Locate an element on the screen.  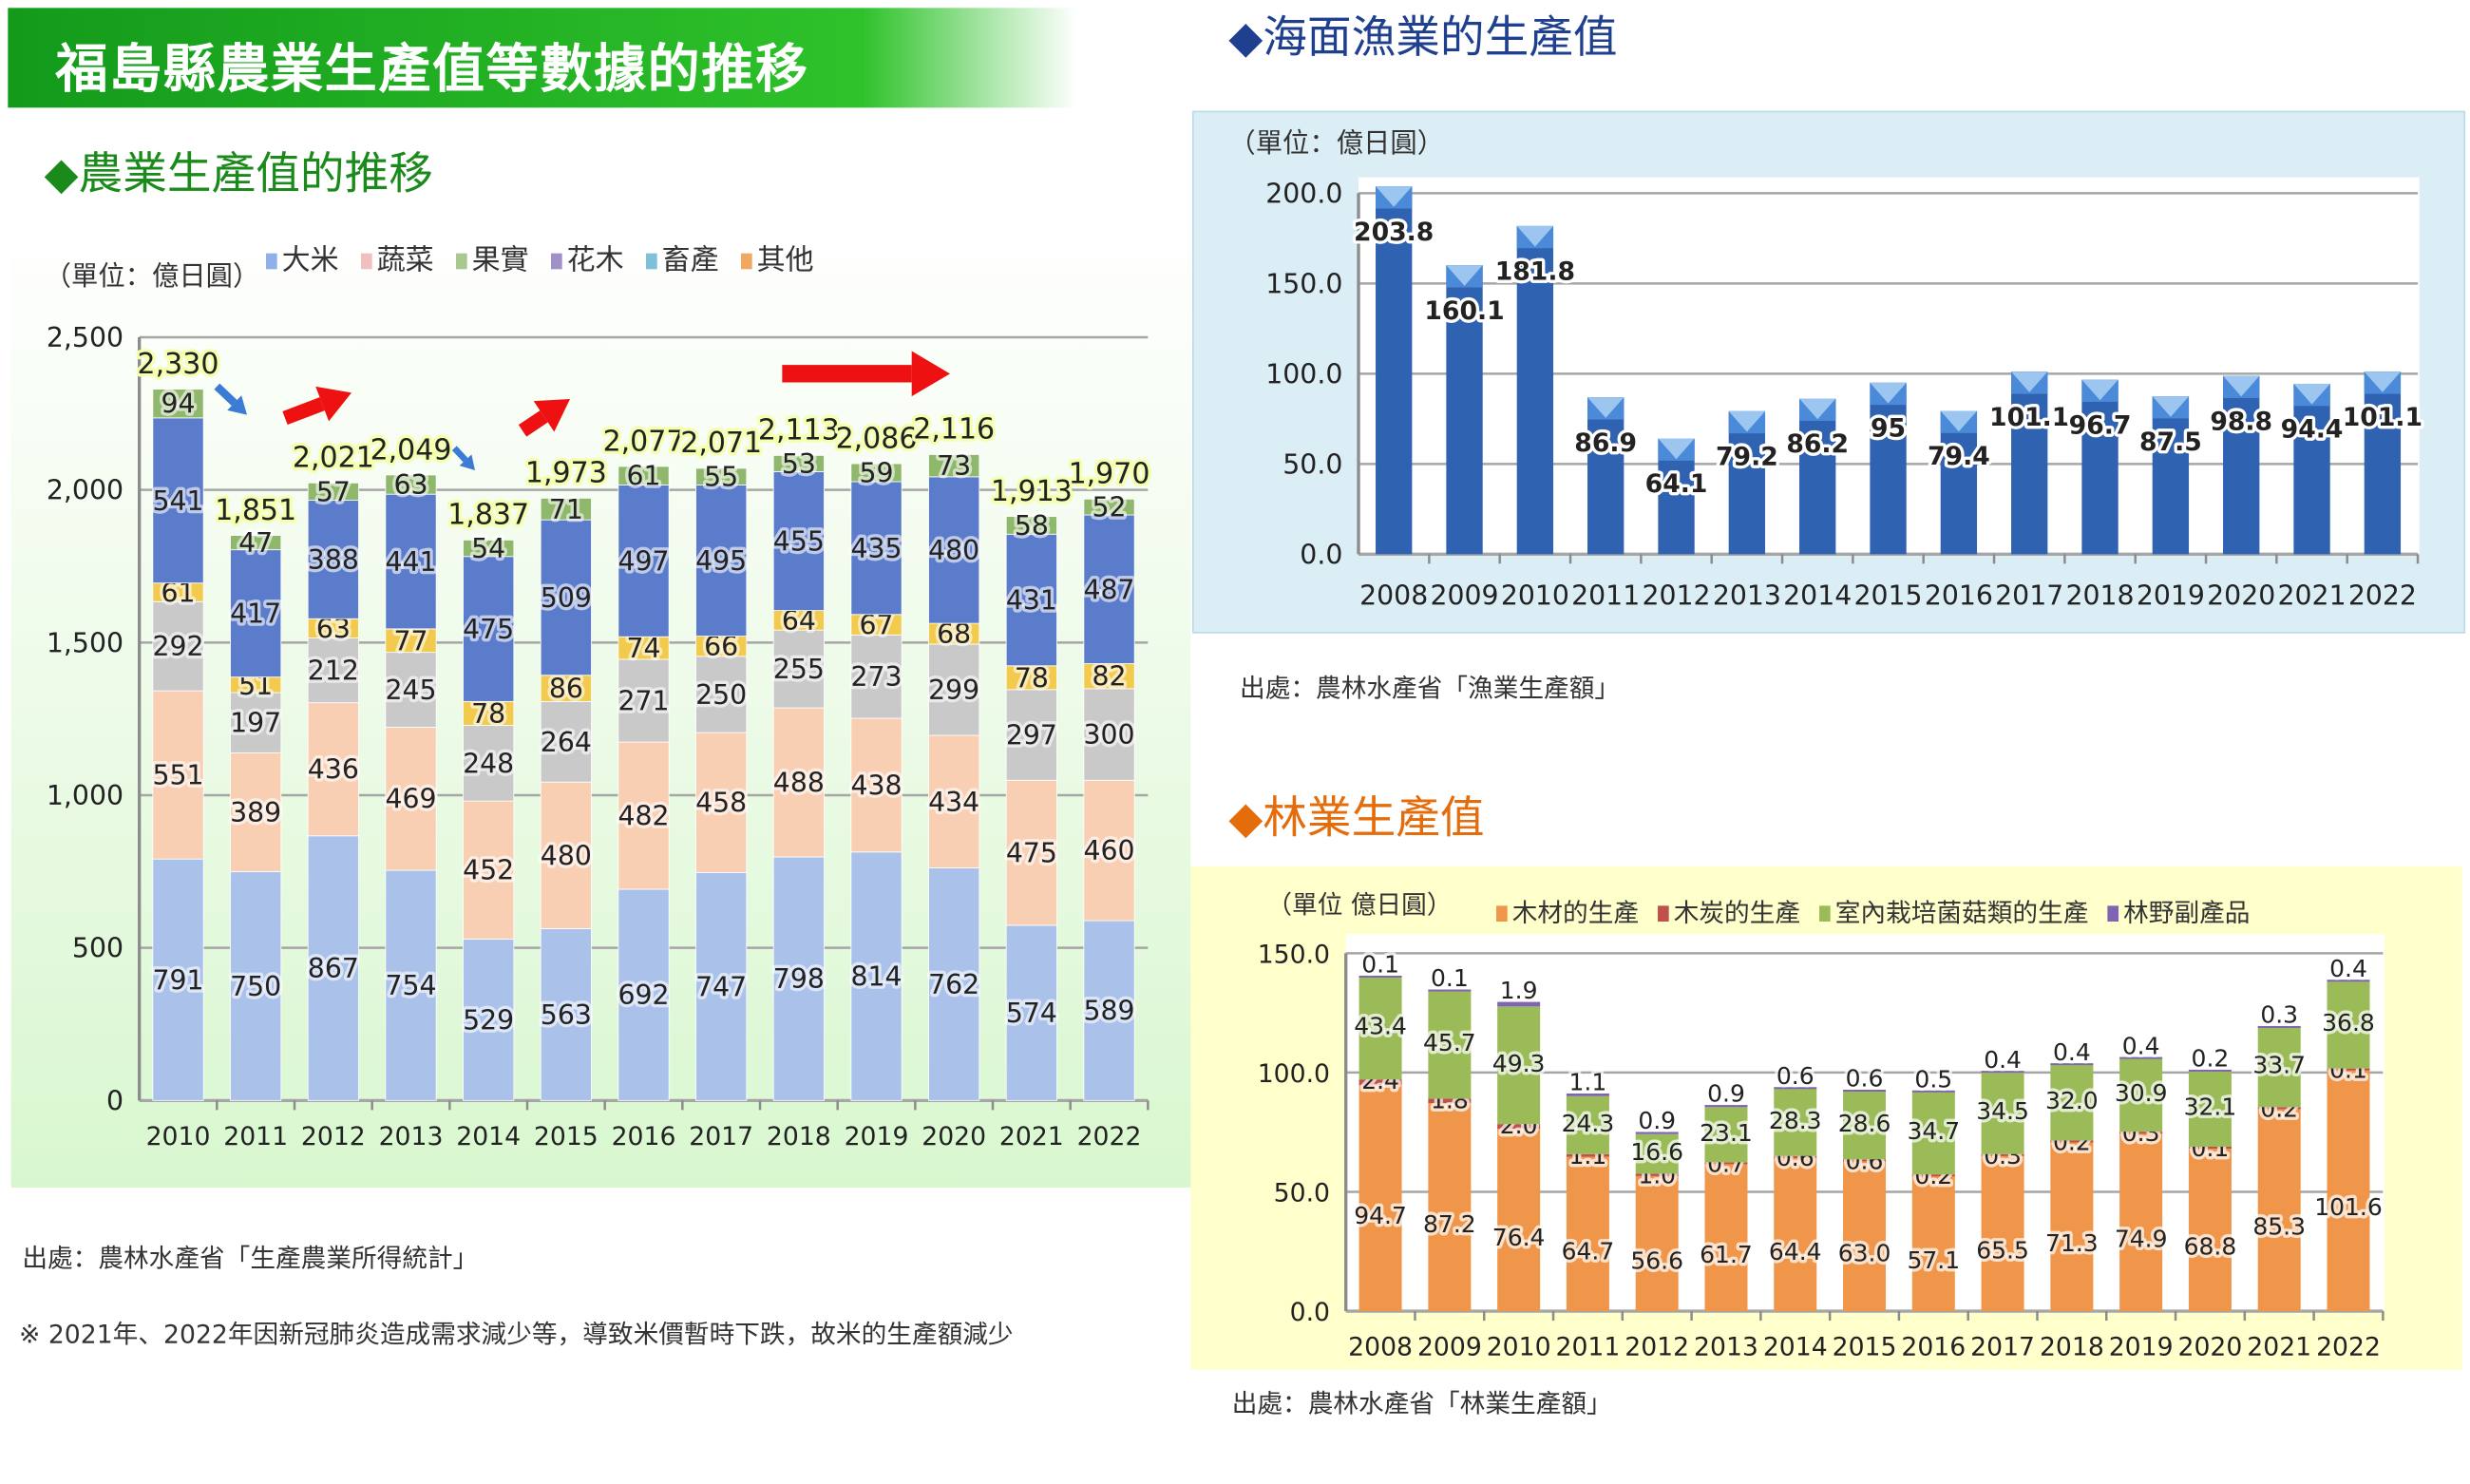
x-tick-label: 2022 is located at coordinates (2348, 1347).